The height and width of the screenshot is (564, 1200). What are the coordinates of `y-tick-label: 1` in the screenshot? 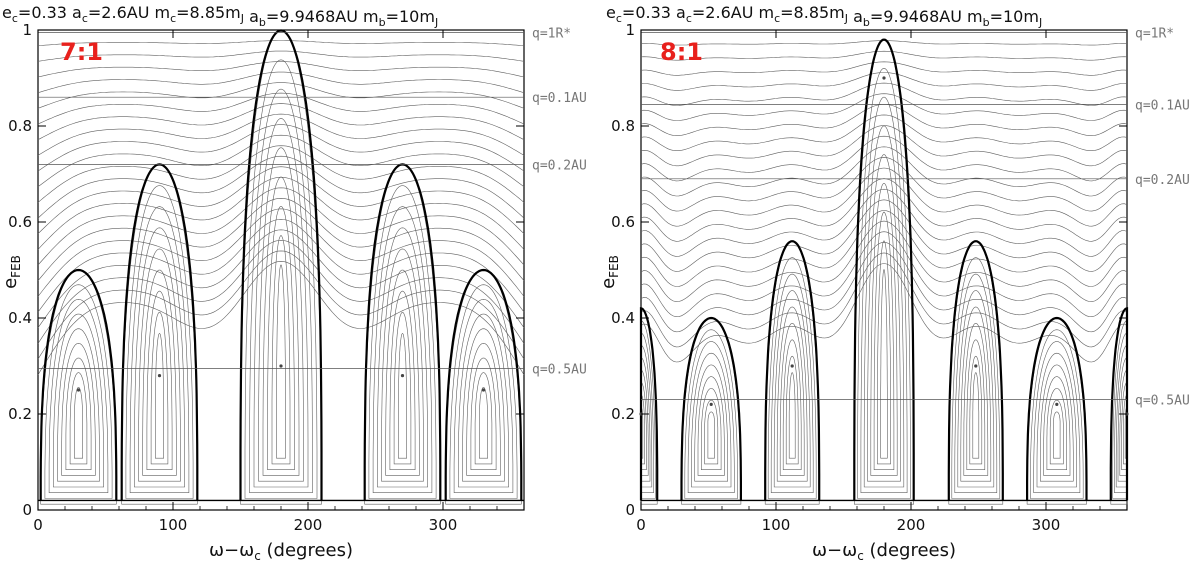 It's located at (630, 30).